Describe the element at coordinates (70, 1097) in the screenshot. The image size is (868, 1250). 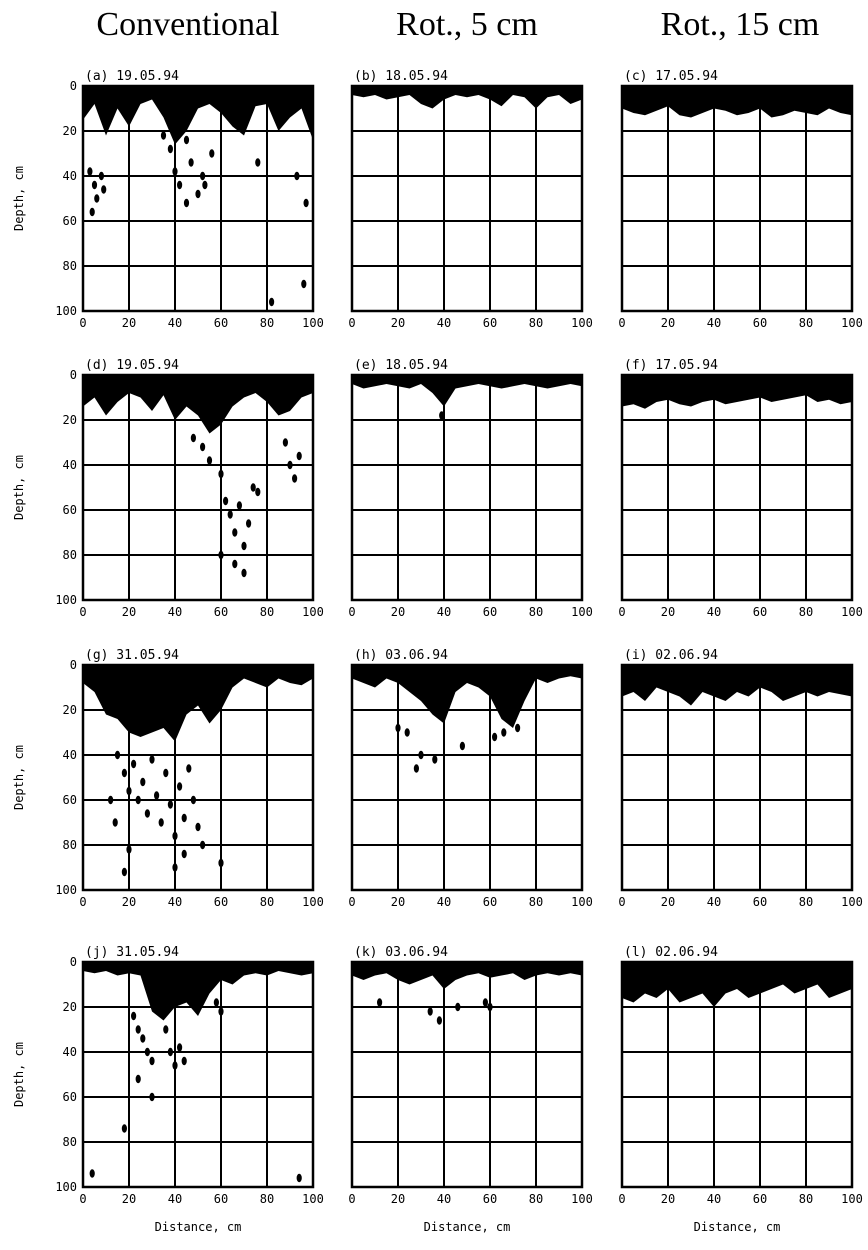
I see `y-tick-label: 60` at that location.